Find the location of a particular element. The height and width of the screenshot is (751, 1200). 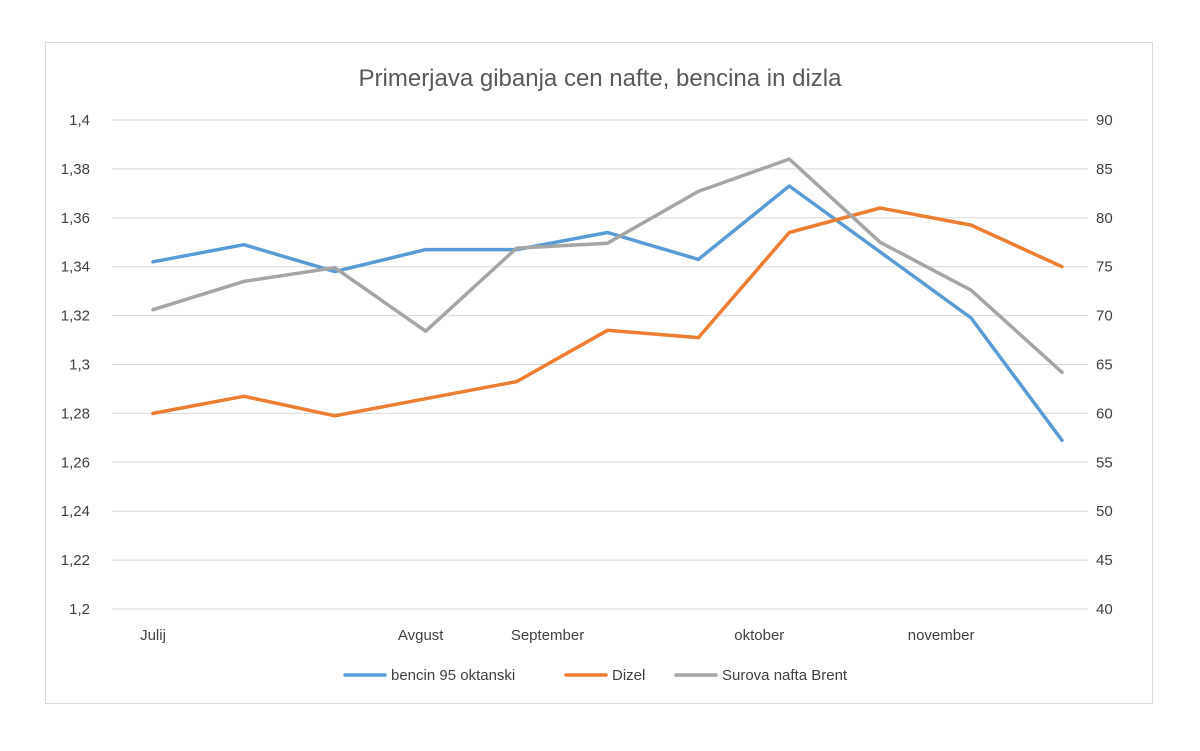

x-axis-ticks: Julij Avgust September oktober november is located at coordinates (557, 635).